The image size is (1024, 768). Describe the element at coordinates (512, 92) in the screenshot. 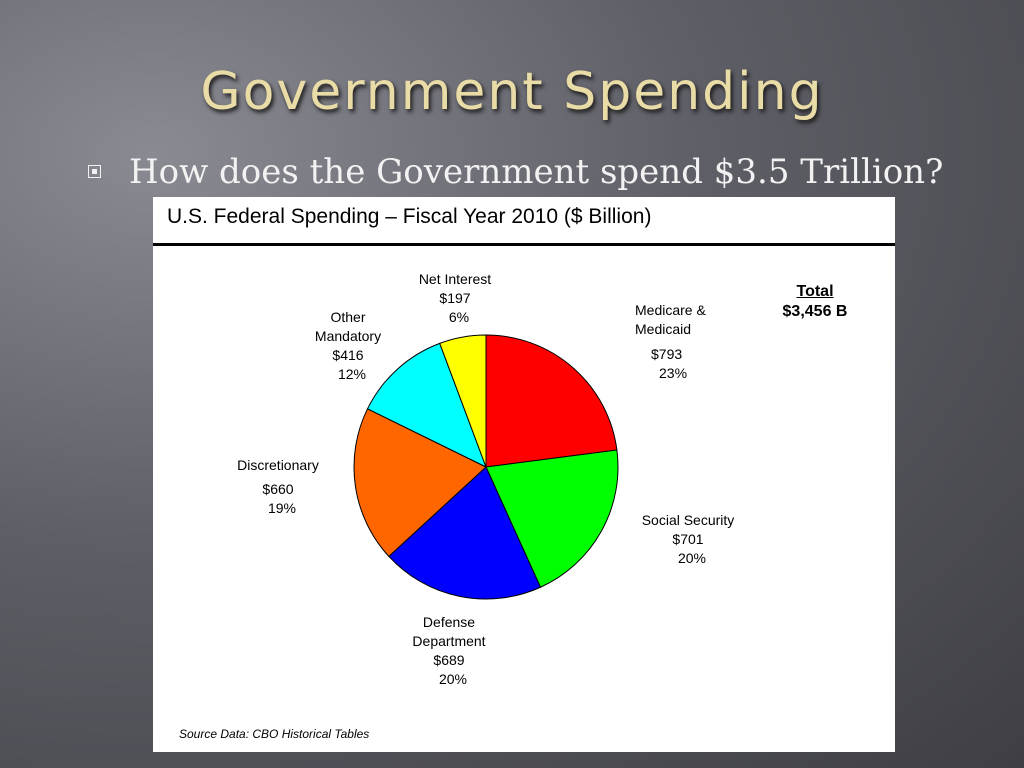

I see `slide-title: Government Spending` at that location.